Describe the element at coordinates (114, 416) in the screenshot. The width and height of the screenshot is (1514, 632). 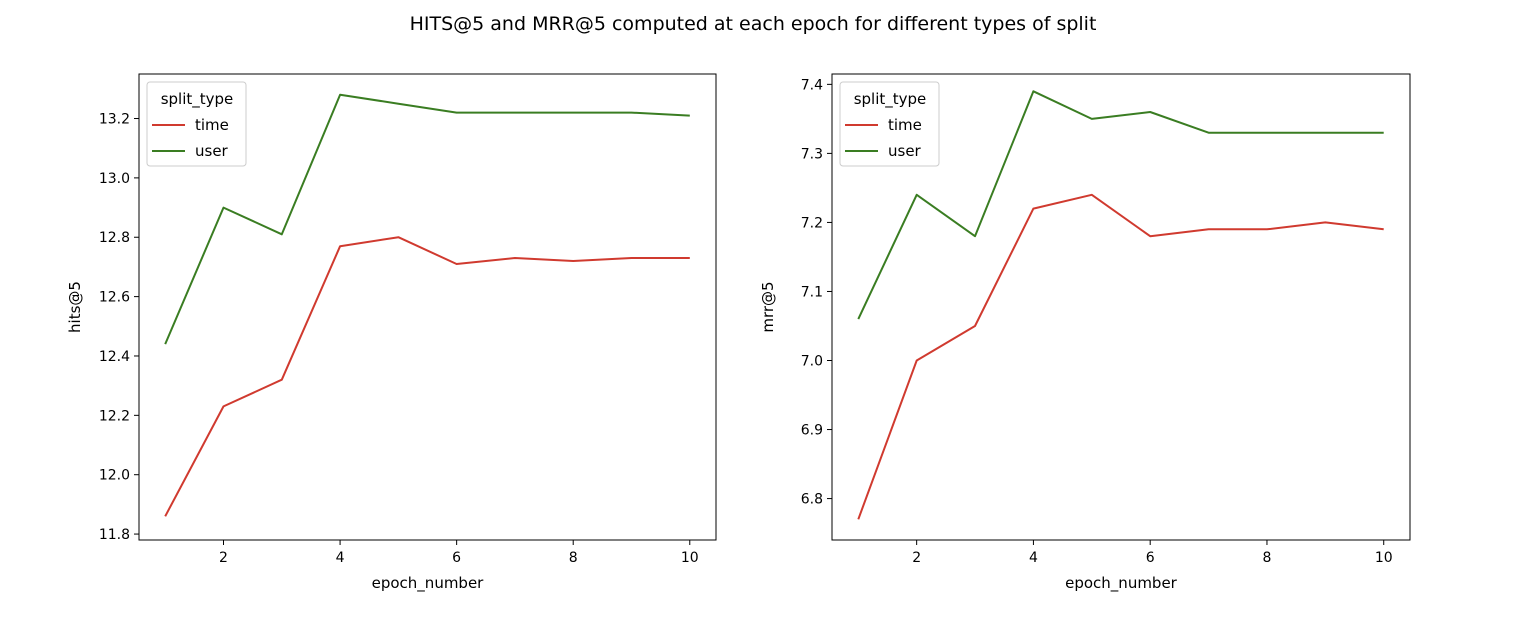
I see `y-tick-label: 12.2` at that location.